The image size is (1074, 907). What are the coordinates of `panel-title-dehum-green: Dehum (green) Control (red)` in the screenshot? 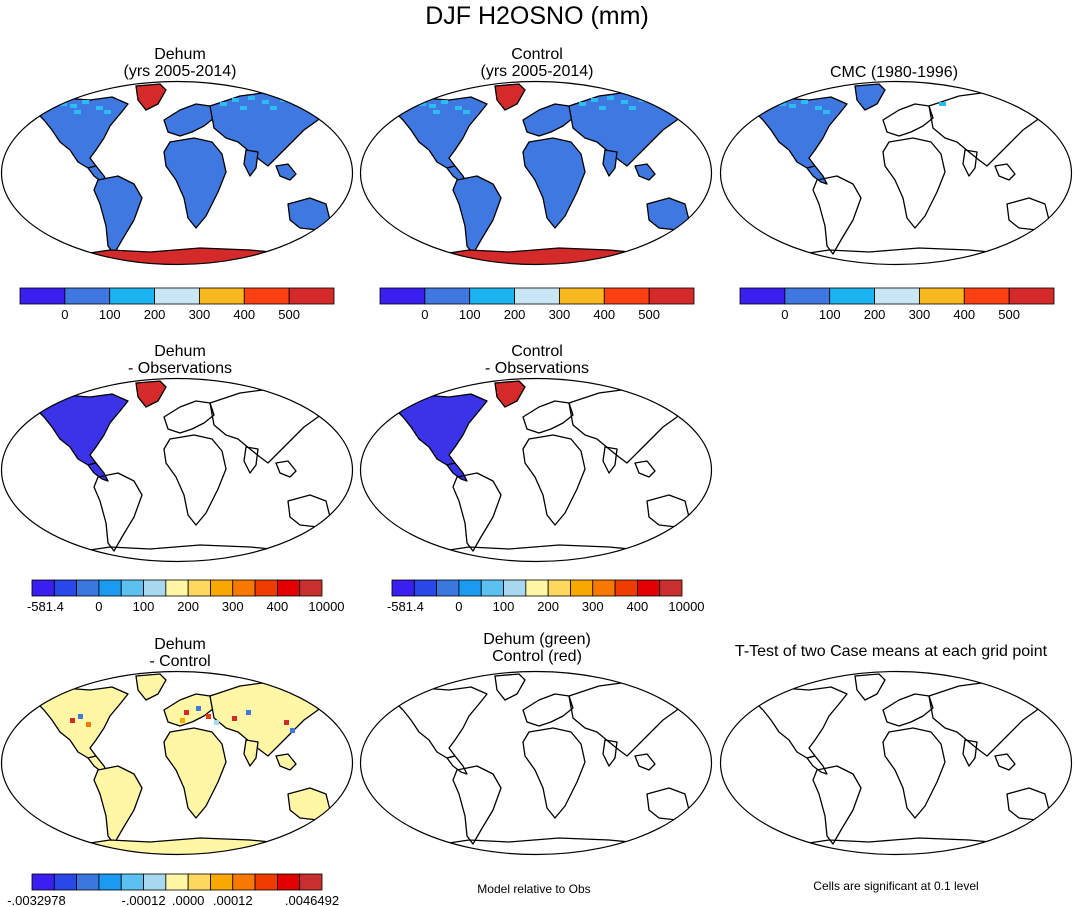 It's located at (537, 648).